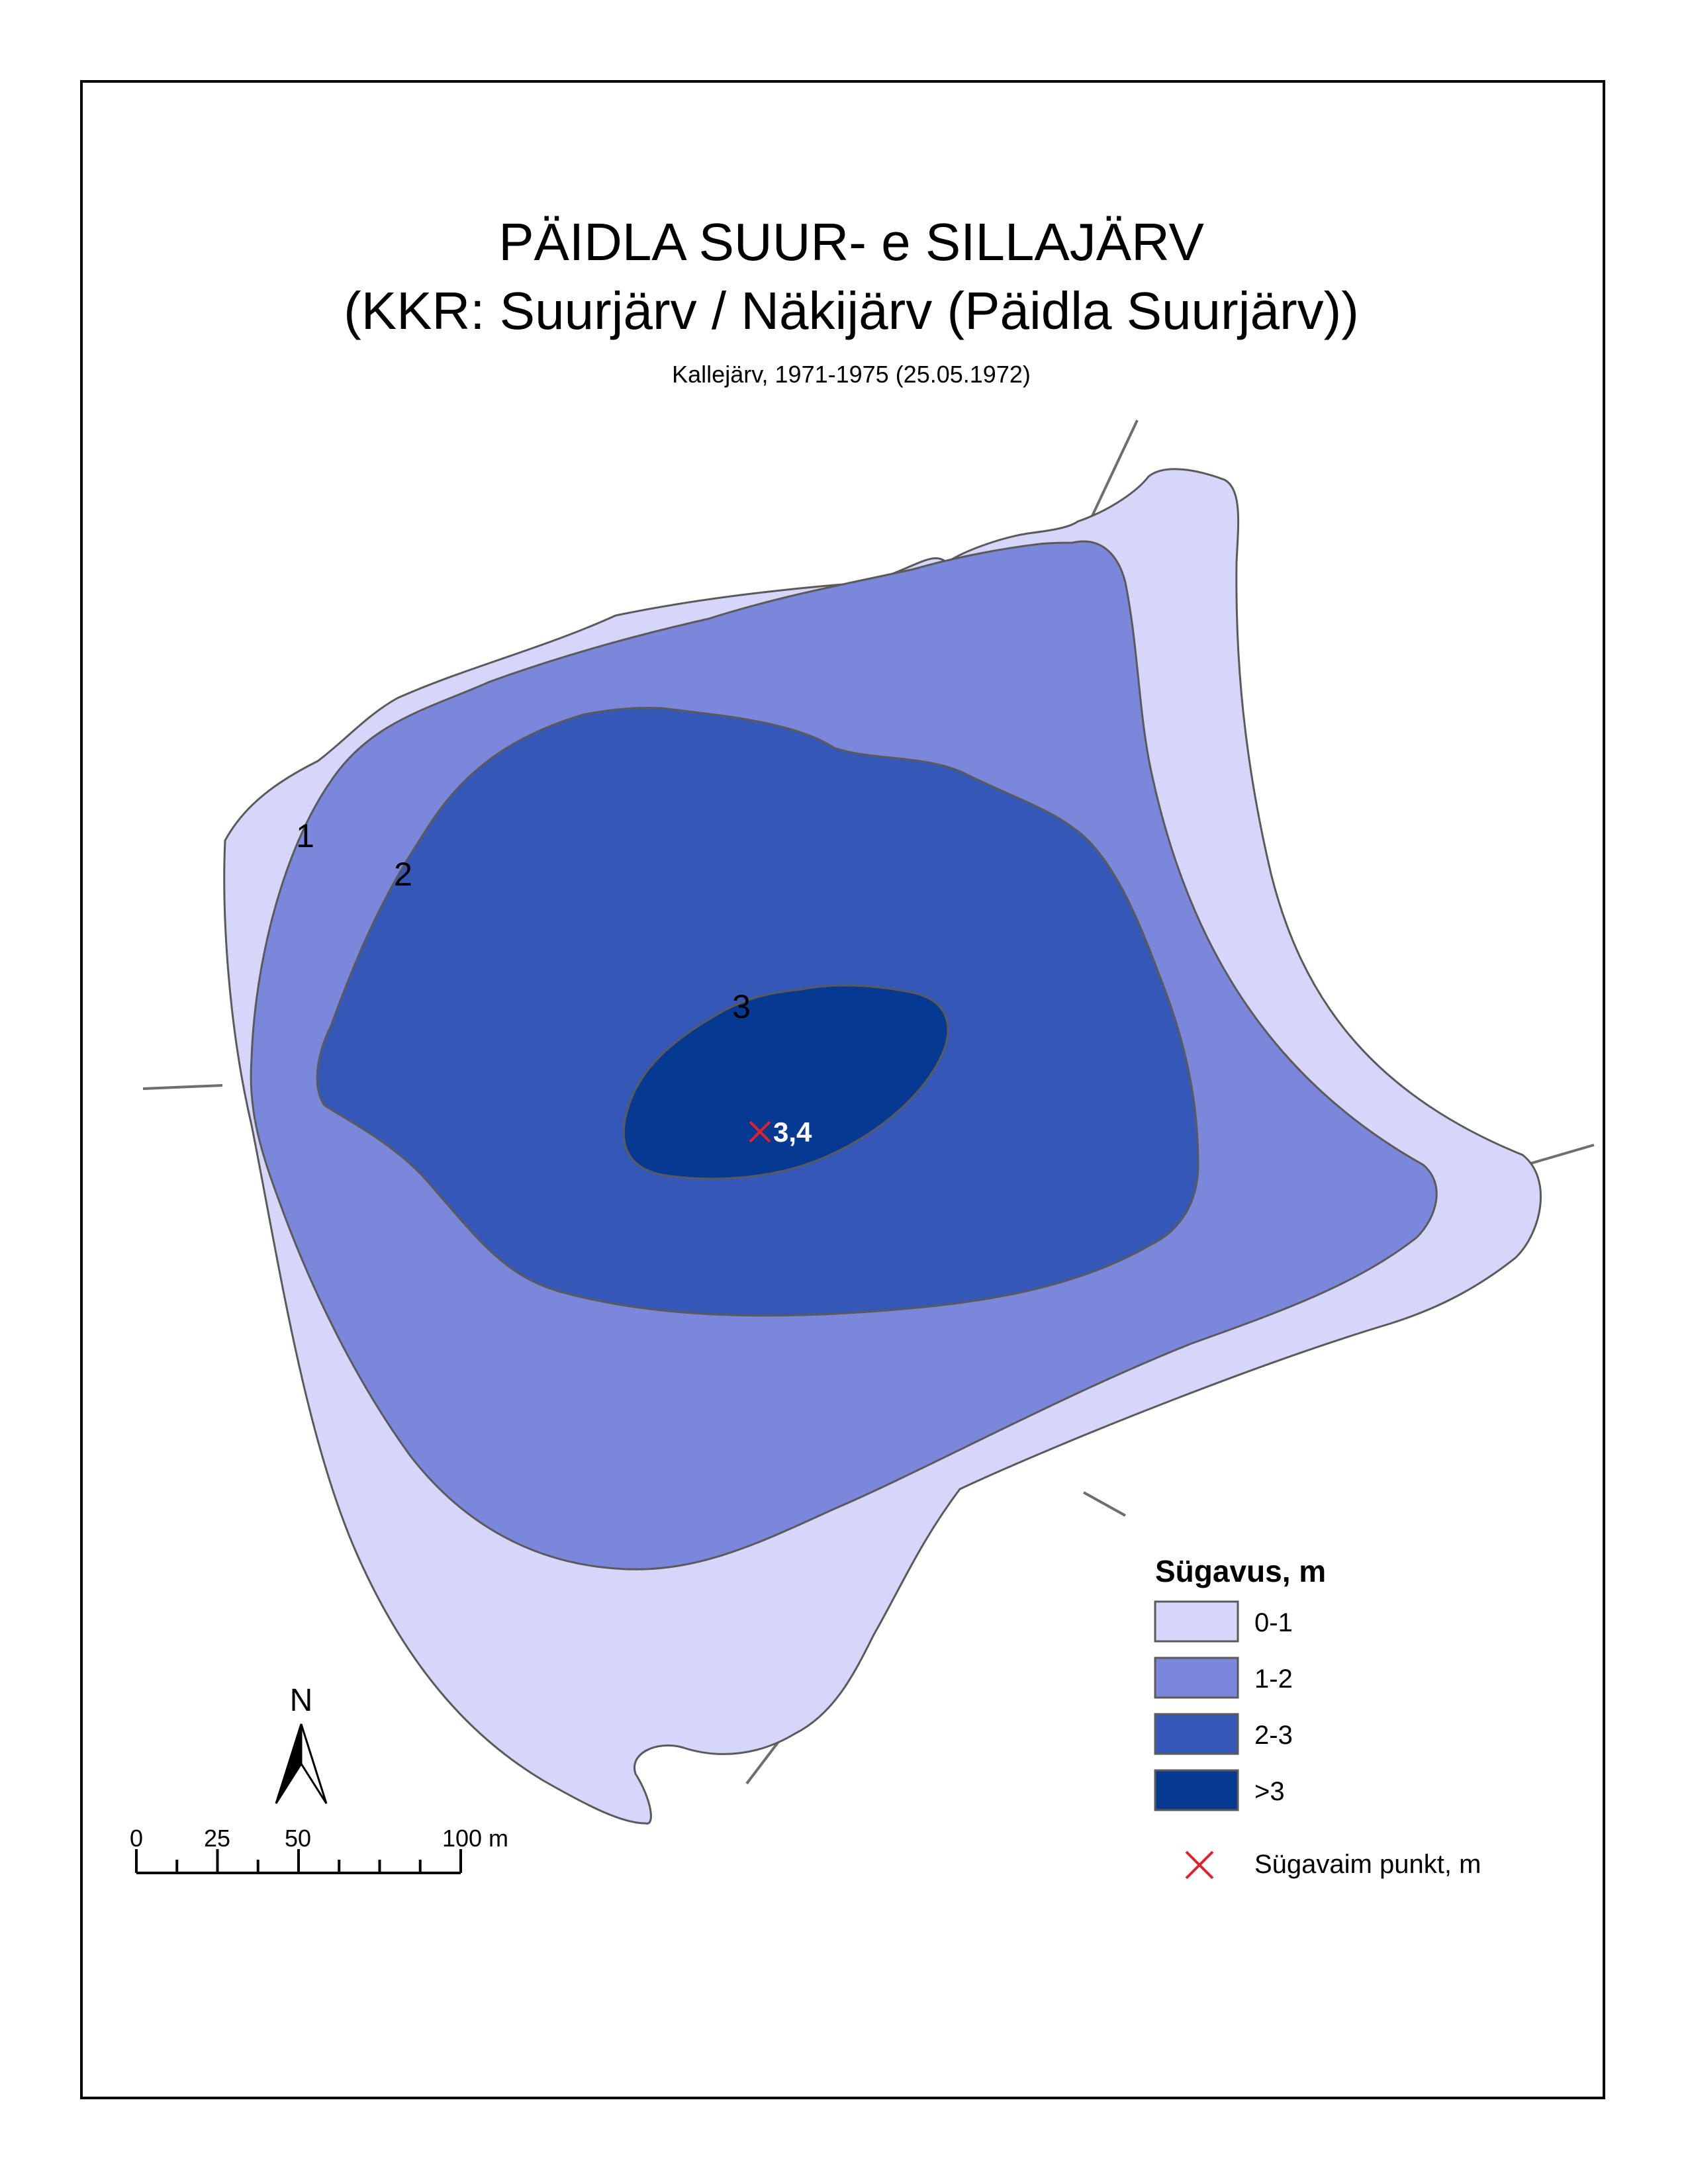 The height and width of the screenshot is (2184, 1688). Describe the element at coordinates (1104, 1504) in the screenshot. I see `stream-line-southeast` at that location.